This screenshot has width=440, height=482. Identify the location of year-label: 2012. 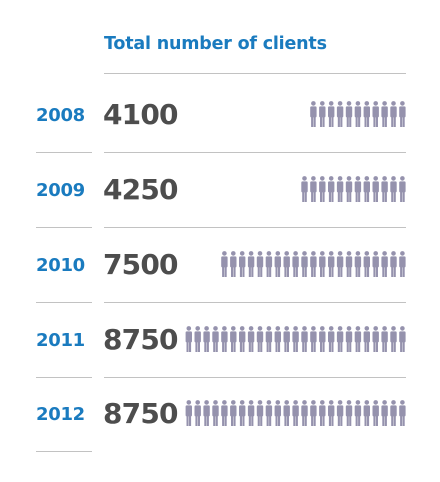
(60, 414).